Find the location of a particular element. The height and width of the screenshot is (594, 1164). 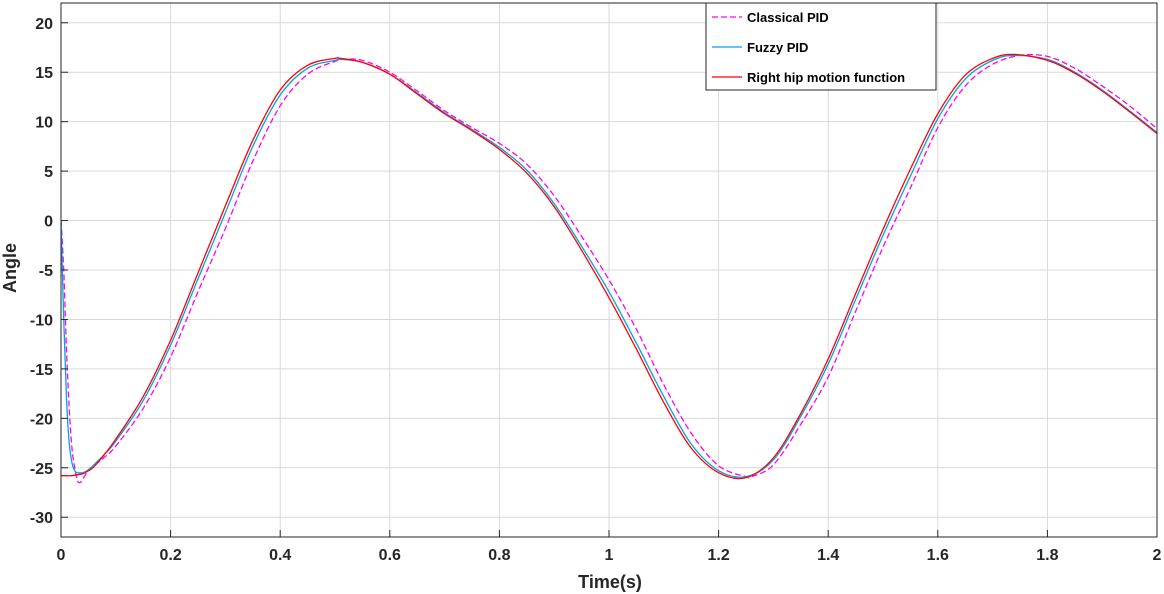

y-tick-label: 5 is located at coordinates (48, 172).